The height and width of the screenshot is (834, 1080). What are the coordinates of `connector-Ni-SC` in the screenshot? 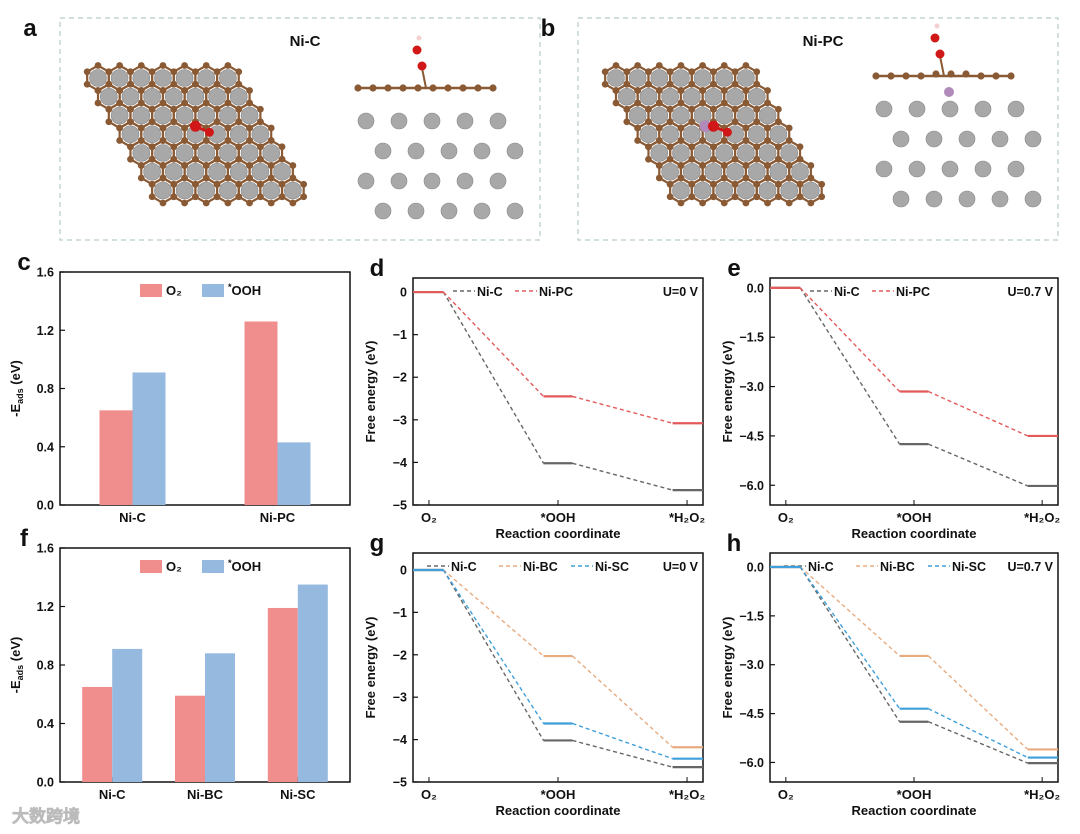 It's located at (850, 638).